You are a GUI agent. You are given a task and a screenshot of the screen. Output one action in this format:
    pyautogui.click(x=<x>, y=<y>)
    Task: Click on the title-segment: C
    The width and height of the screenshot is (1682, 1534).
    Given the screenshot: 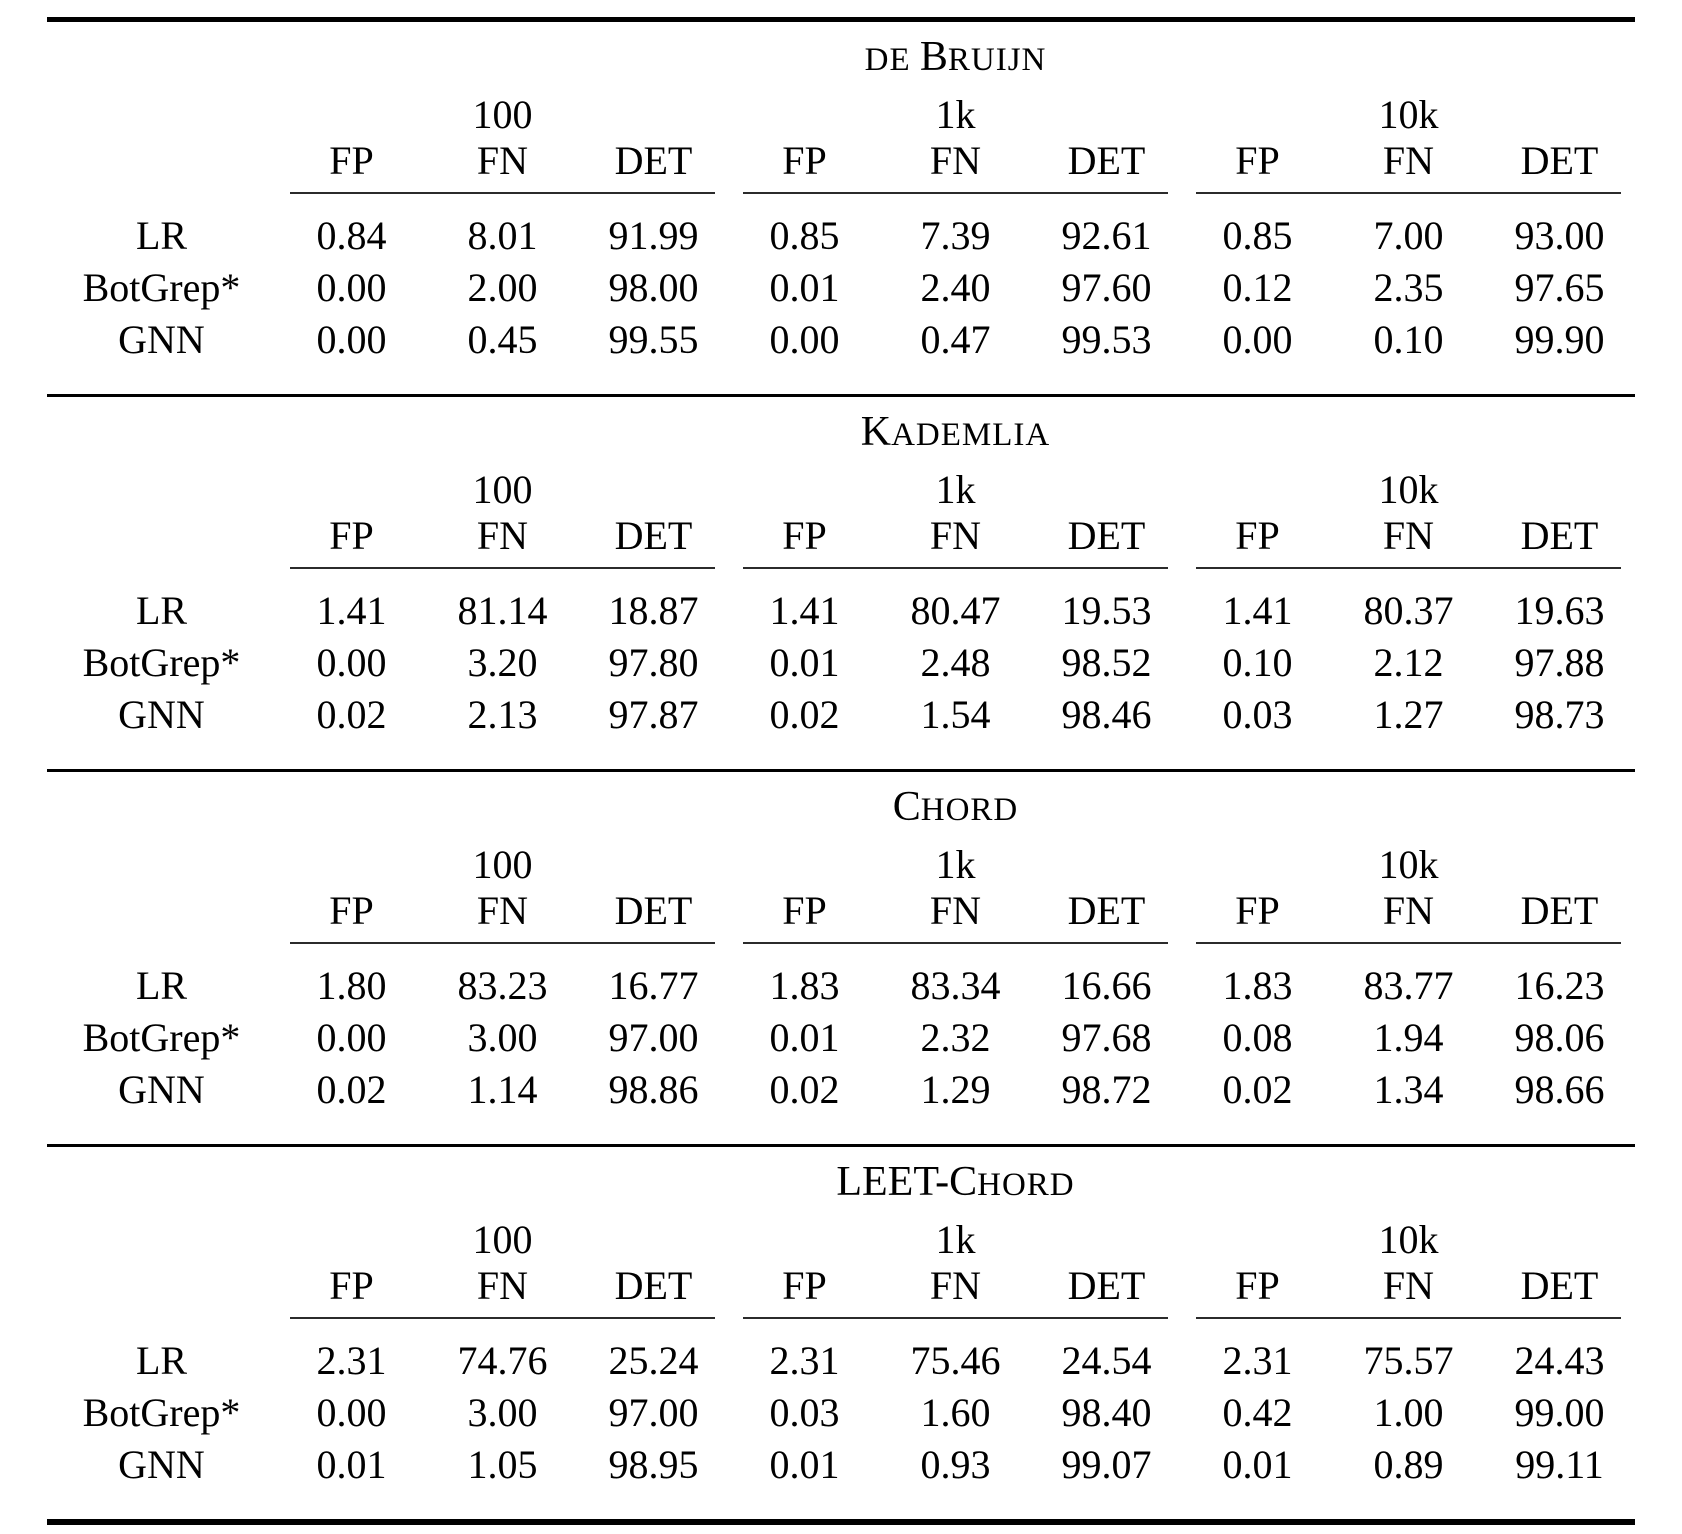 What is the action you would take?
    pyautogui.click(x=906, y=807)
    